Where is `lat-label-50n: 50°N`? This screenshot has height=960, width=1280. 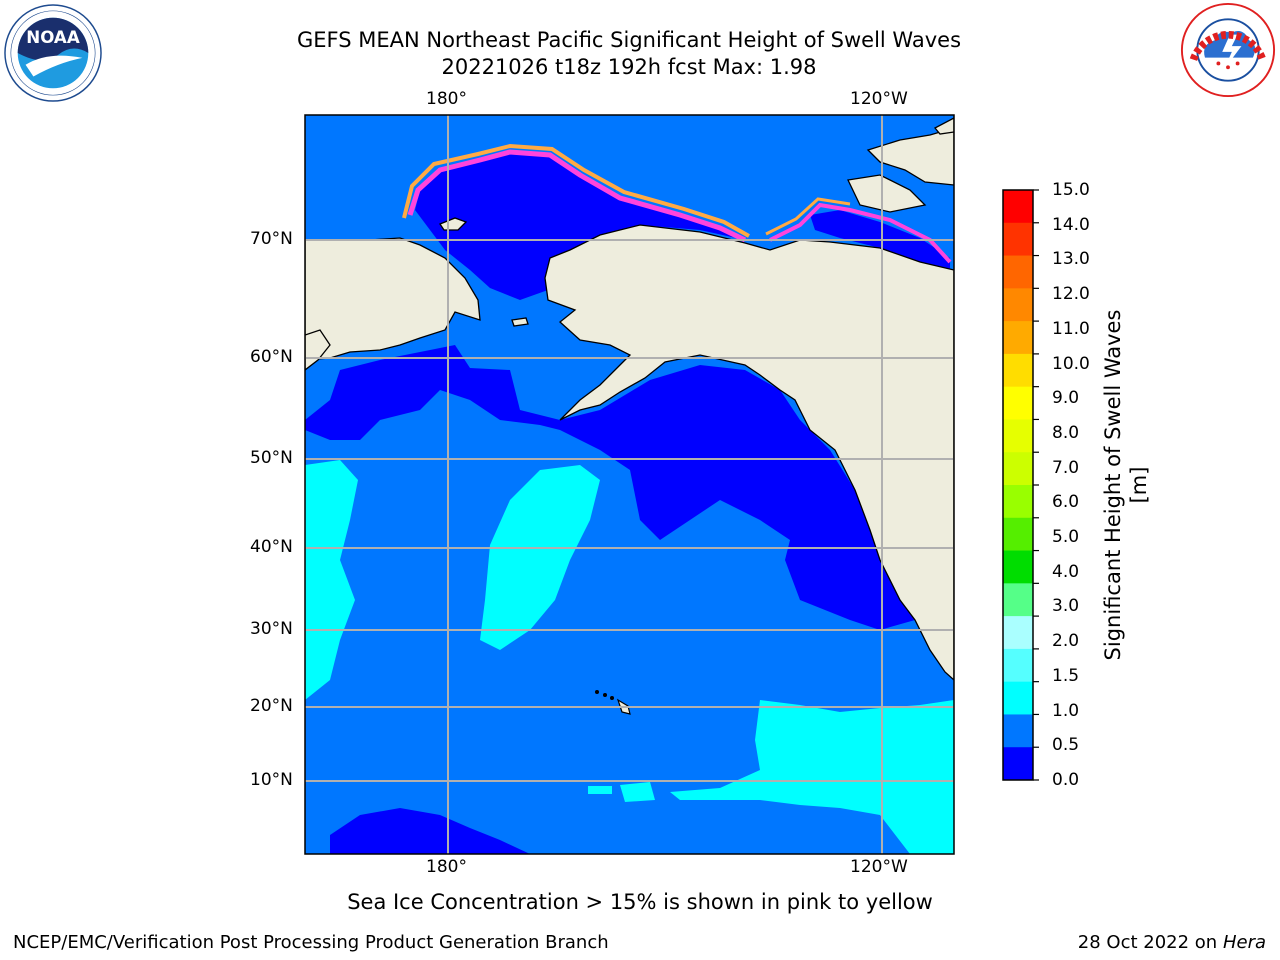 lat-label-50n: 50°N is located at coordinates (271, 458).